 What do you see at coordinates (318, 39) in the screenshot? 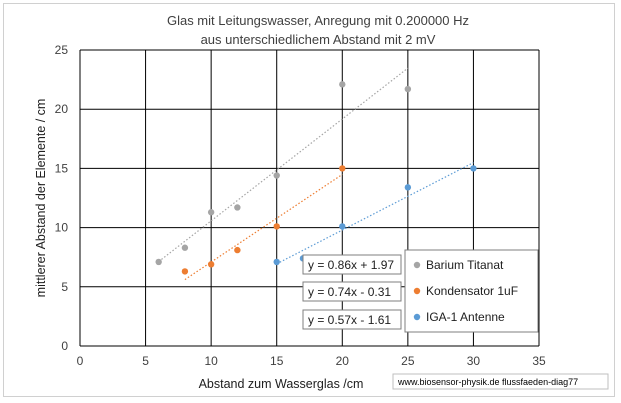
I see `chart-subtitle: aus unterschiedlichem Abstand mit 2 mV` at bounding box center [318, 39].